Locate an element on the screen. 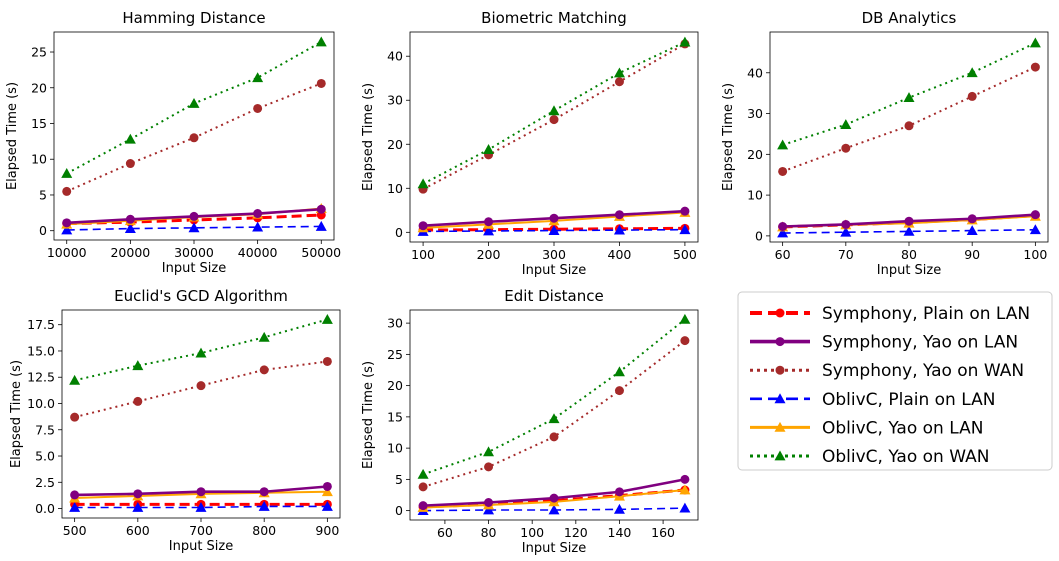 This screenshot has height=561, width=1059. y-tick-label: 15 is located at coordinates (39, 123).